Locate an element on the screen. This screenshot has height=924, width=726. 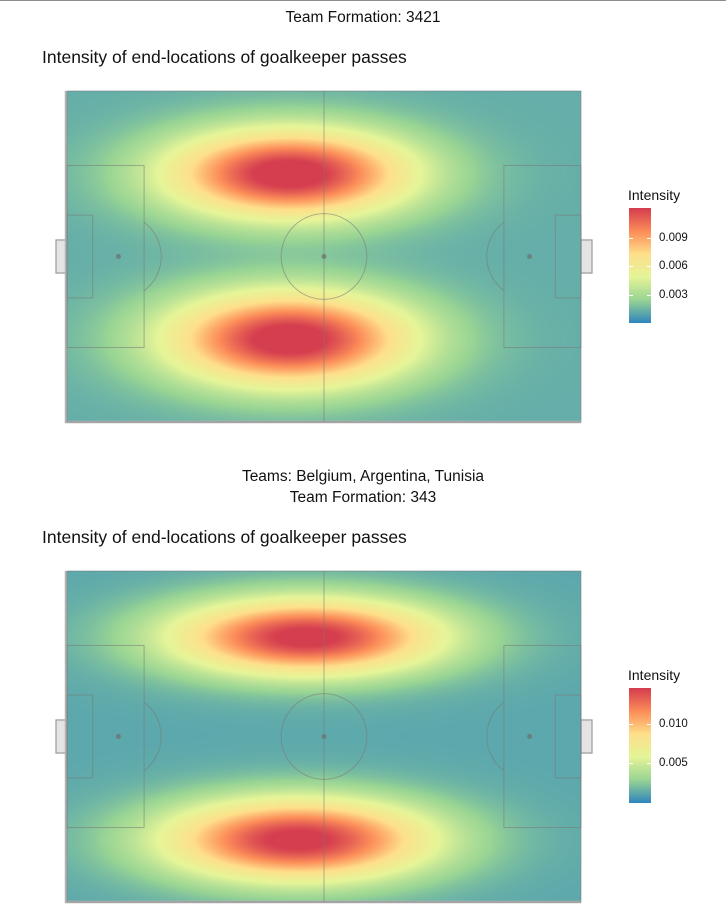
chart-1-legend: Intensity 0.003 0.006 0.009 is located at coordinates (673, 257).